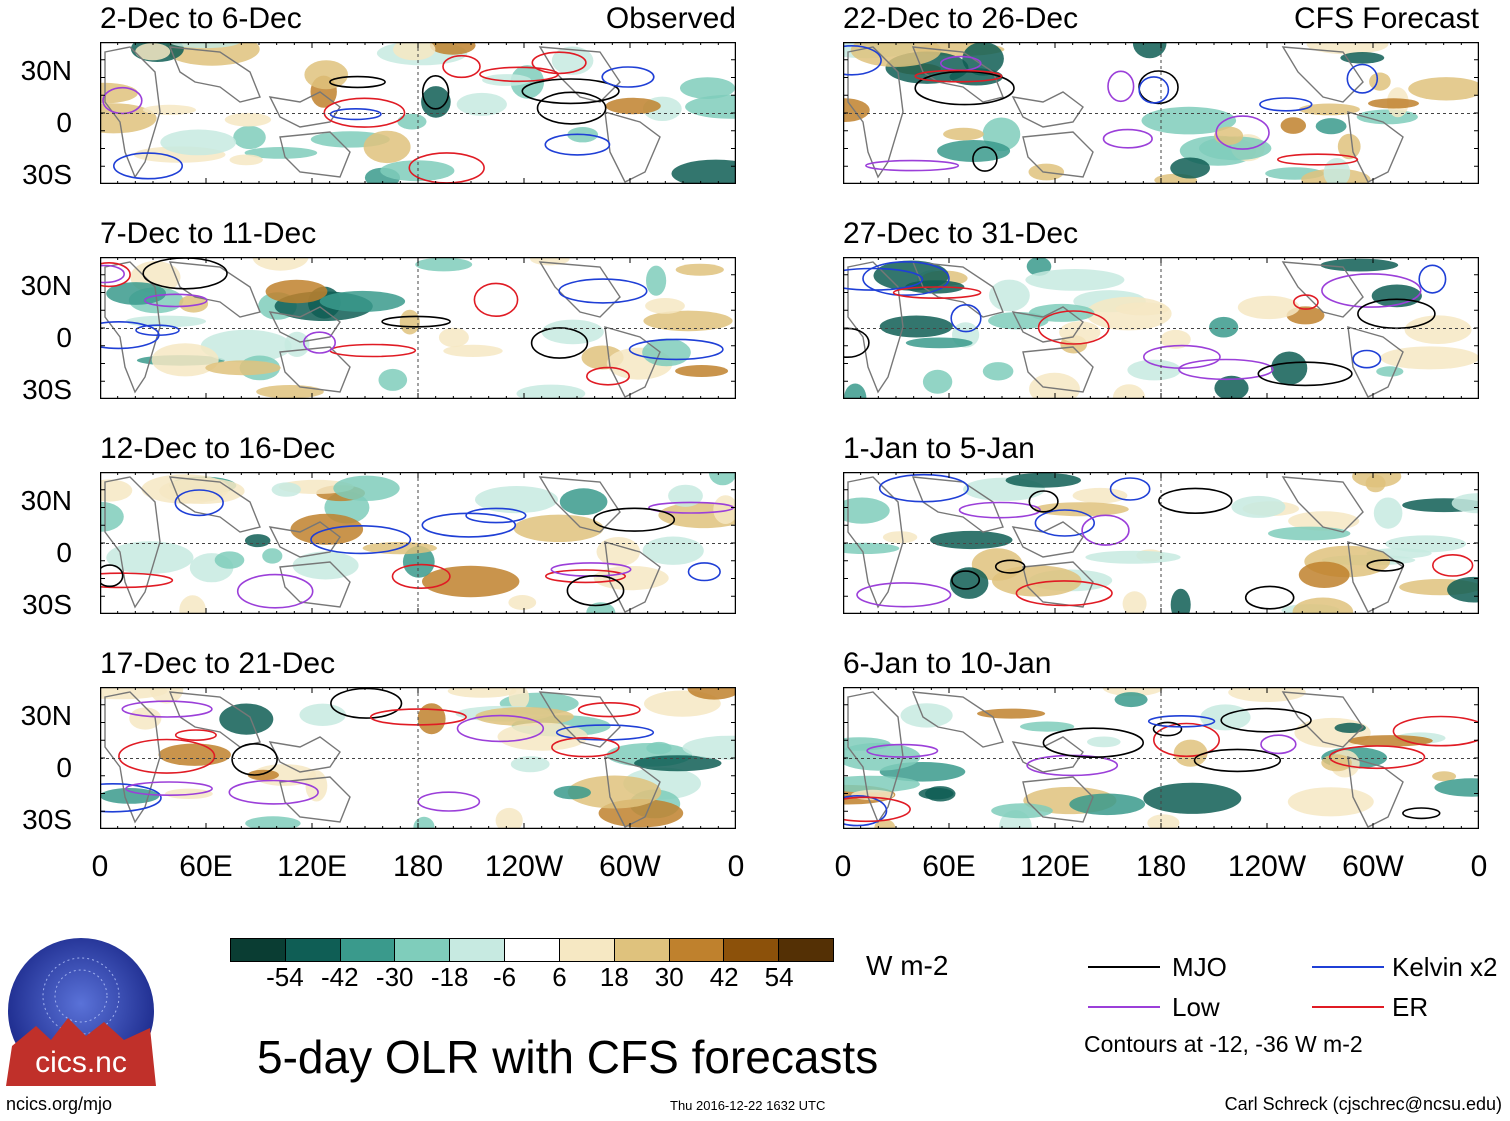 This screenshot has width=1510, height=1121. What do you see at coordinates (568, 1057) in the screenshot?
I see `main-title: 5-day OLR with CFS forecasts` at bounding box center [568, 1057].